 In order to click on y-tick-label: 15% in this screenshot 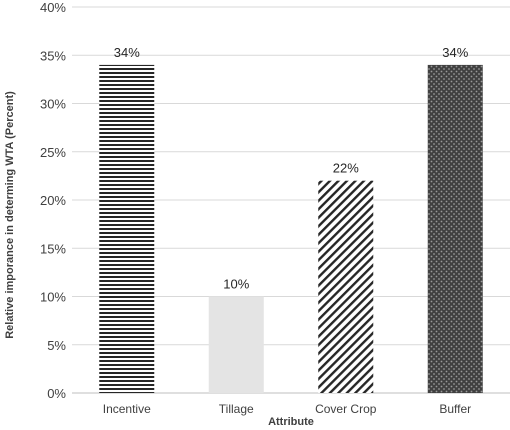, I will do `click(53, 248)`.